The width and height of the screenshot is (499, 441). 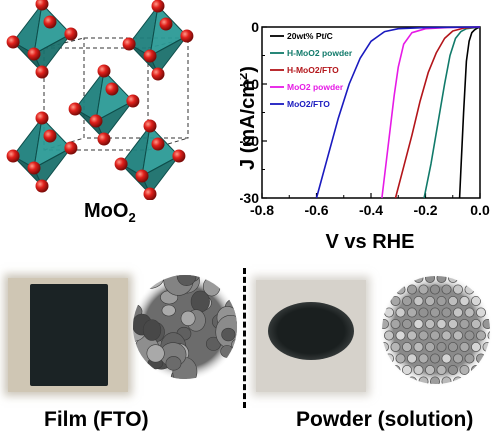 I want to click on y-tick-label: 0, so click(x=255, y=27).